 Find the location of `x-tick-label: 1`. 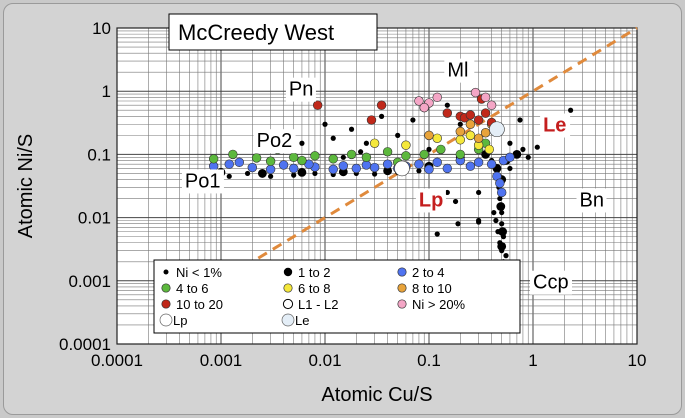

x-tick-label: 1 is located at coordinates (532, 360).